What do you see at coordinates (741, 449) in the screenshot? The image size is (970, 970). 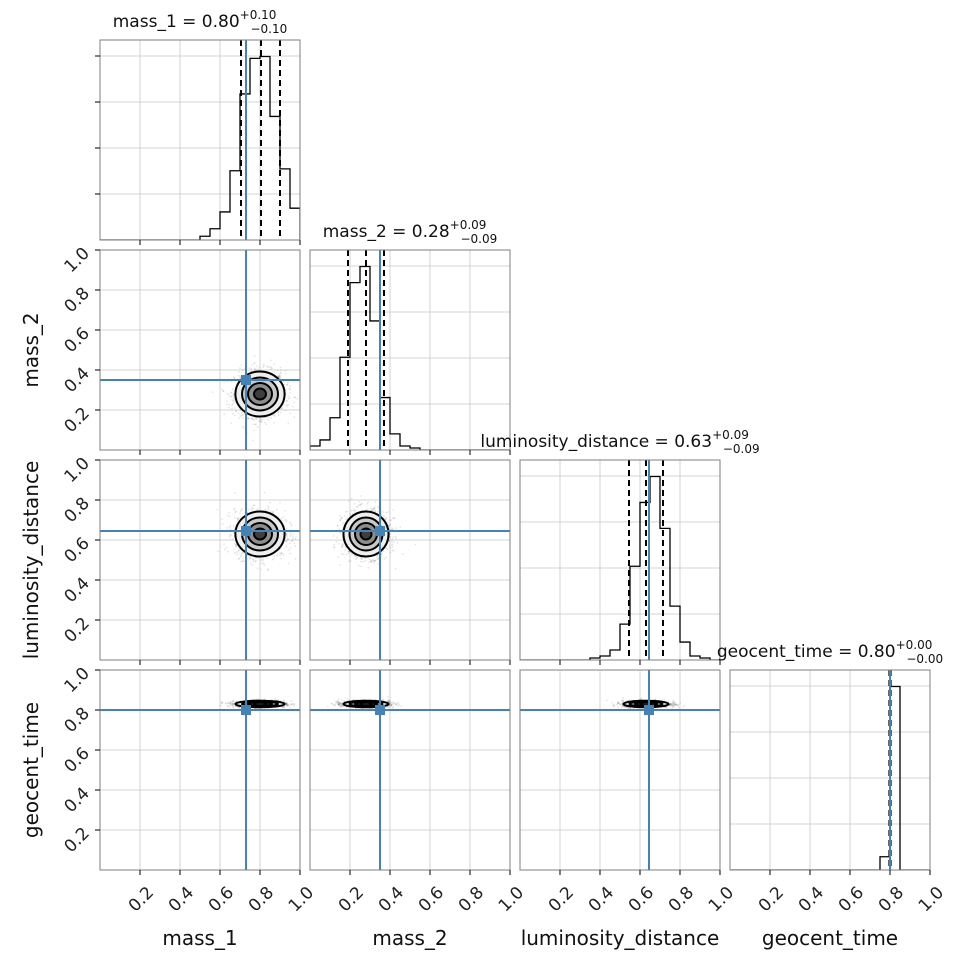 I see `title-minus: −0.09` at bounding box center [741, 449].